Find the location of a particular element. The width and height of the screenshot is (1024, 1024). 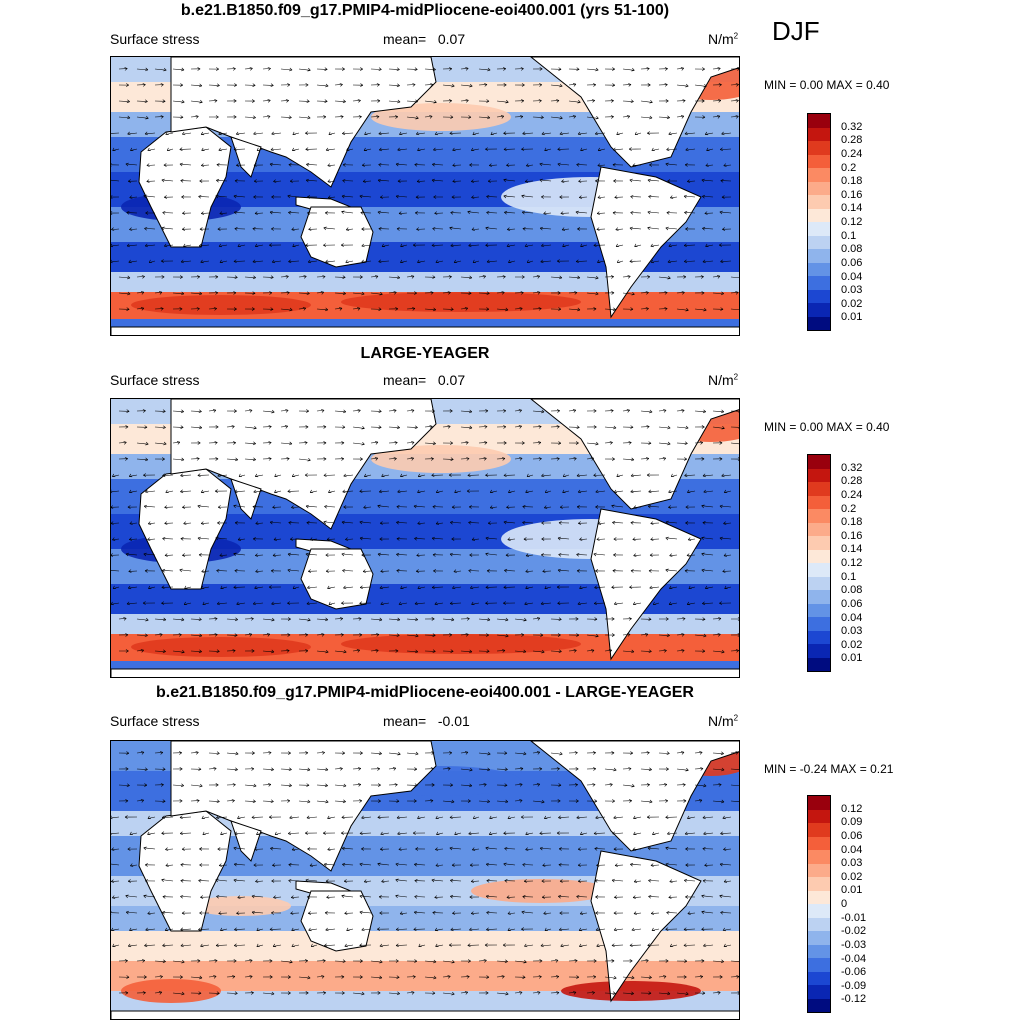

landmass is located at coordinates (337, 237).